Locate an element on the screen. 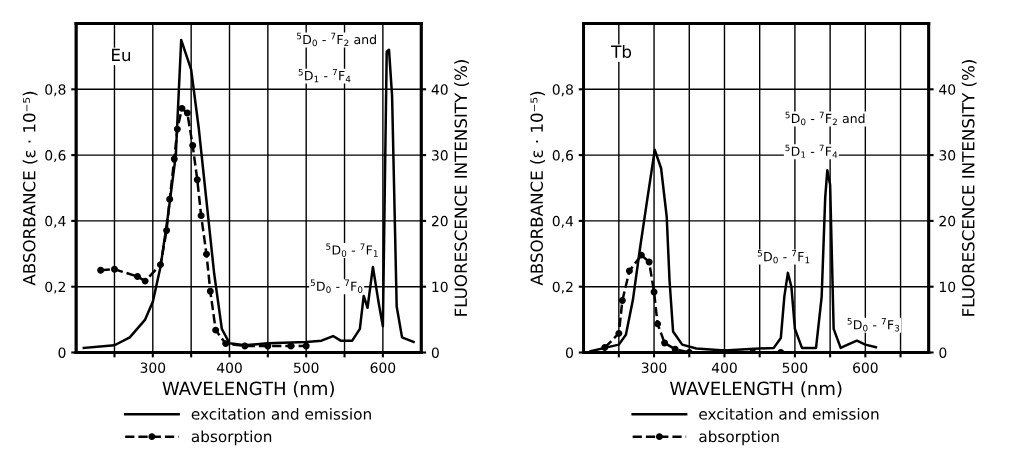 The width and height of the screenshot is (1015, 470). annotation: Tb is located at coordinates (621, 51).